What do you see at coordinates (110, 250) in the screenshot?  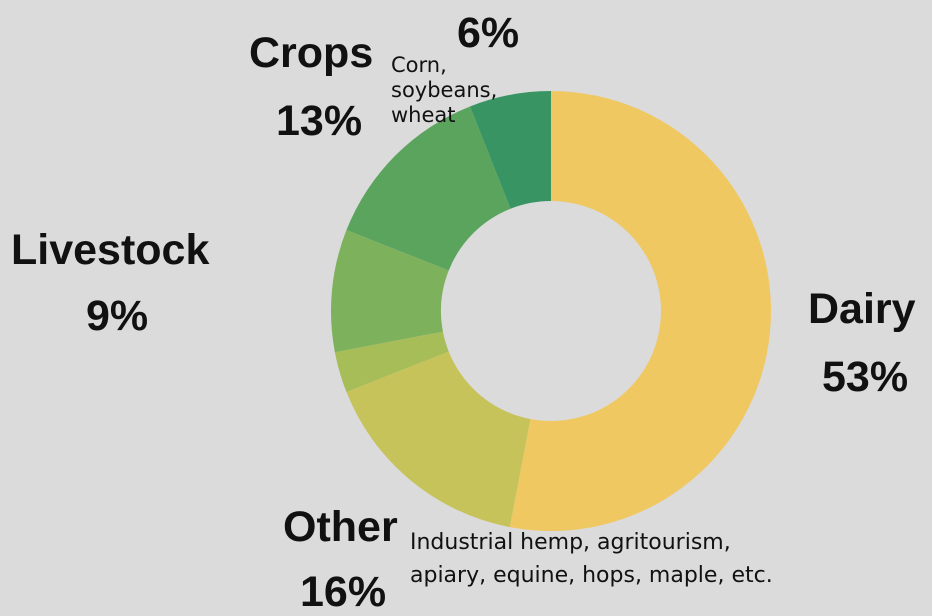 I see `livestock-label: Livestock` at bounding box center [110, 250].